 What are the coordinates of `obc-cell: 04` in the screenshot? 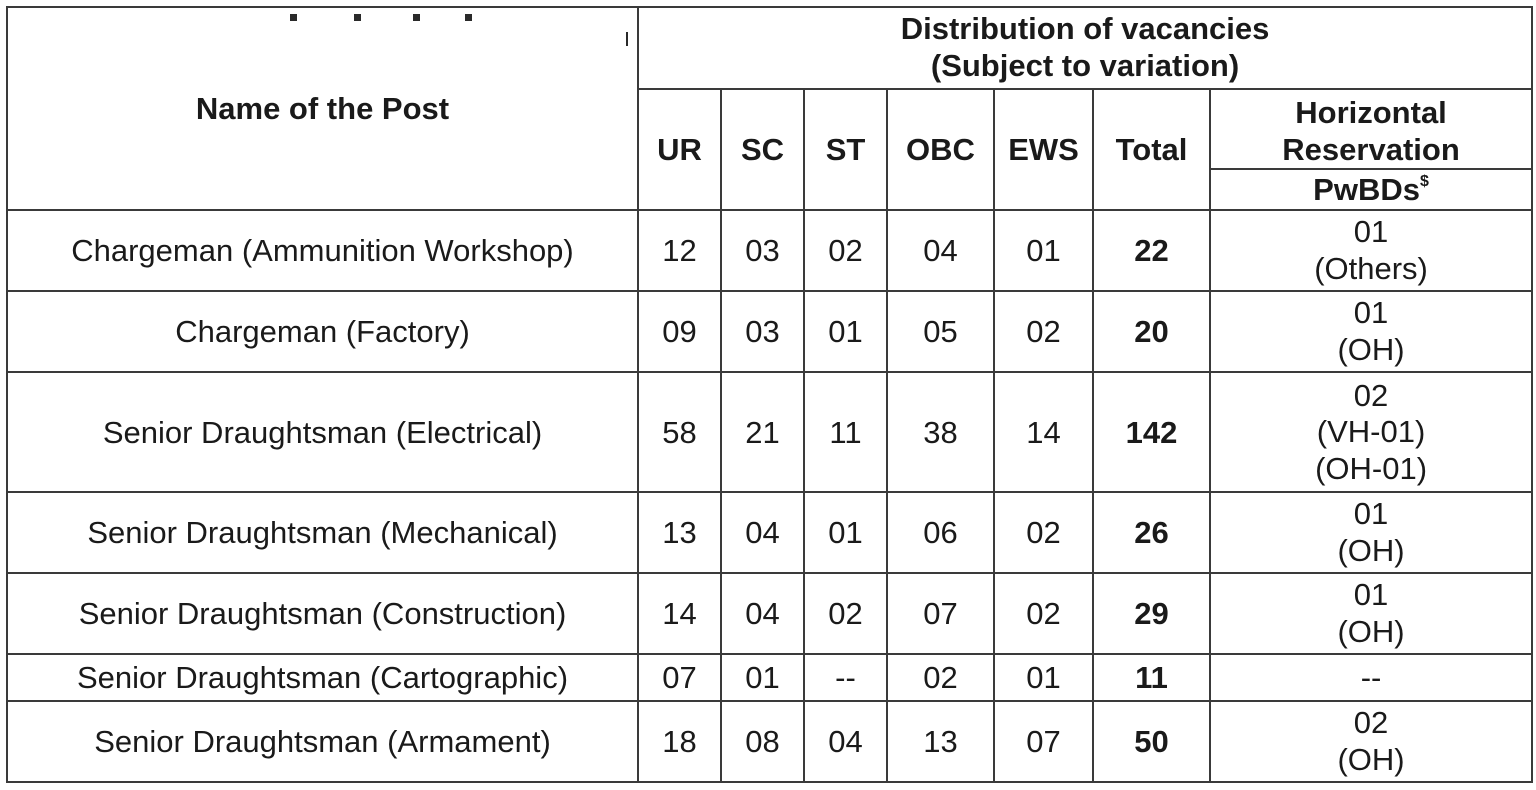 It's located at (940, 251).